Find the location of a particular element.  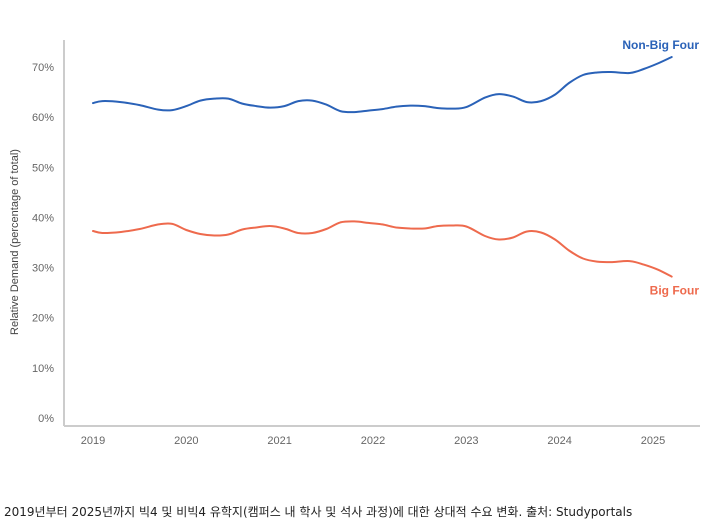

series-label-big-four: Big Four is located at coordinates (675, 291).